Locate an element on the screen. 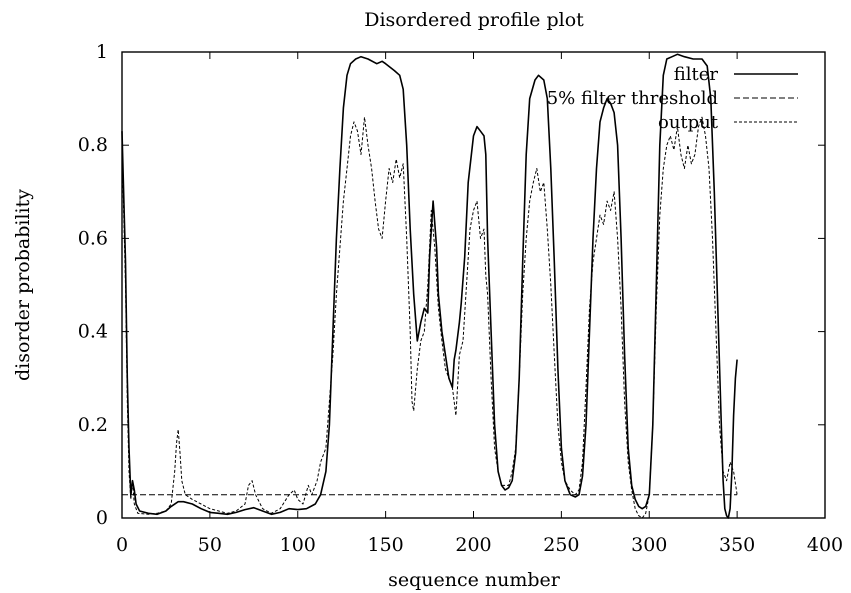  y-tick-label: 1 is located at coordinates (102, 52).